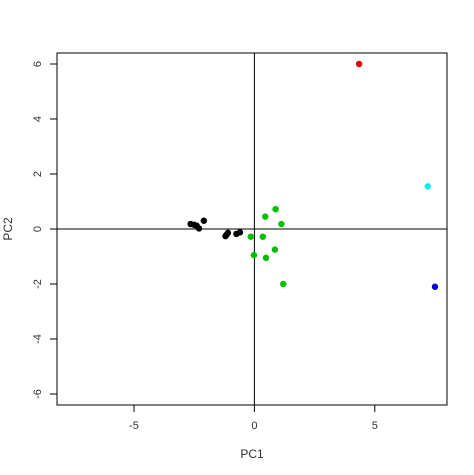 This screenshot has height=475, width=474. What do you see at coordinates (134, 426) in the screenshot?
I see `x-tick-label: -5` at bounding box center [134, 426].